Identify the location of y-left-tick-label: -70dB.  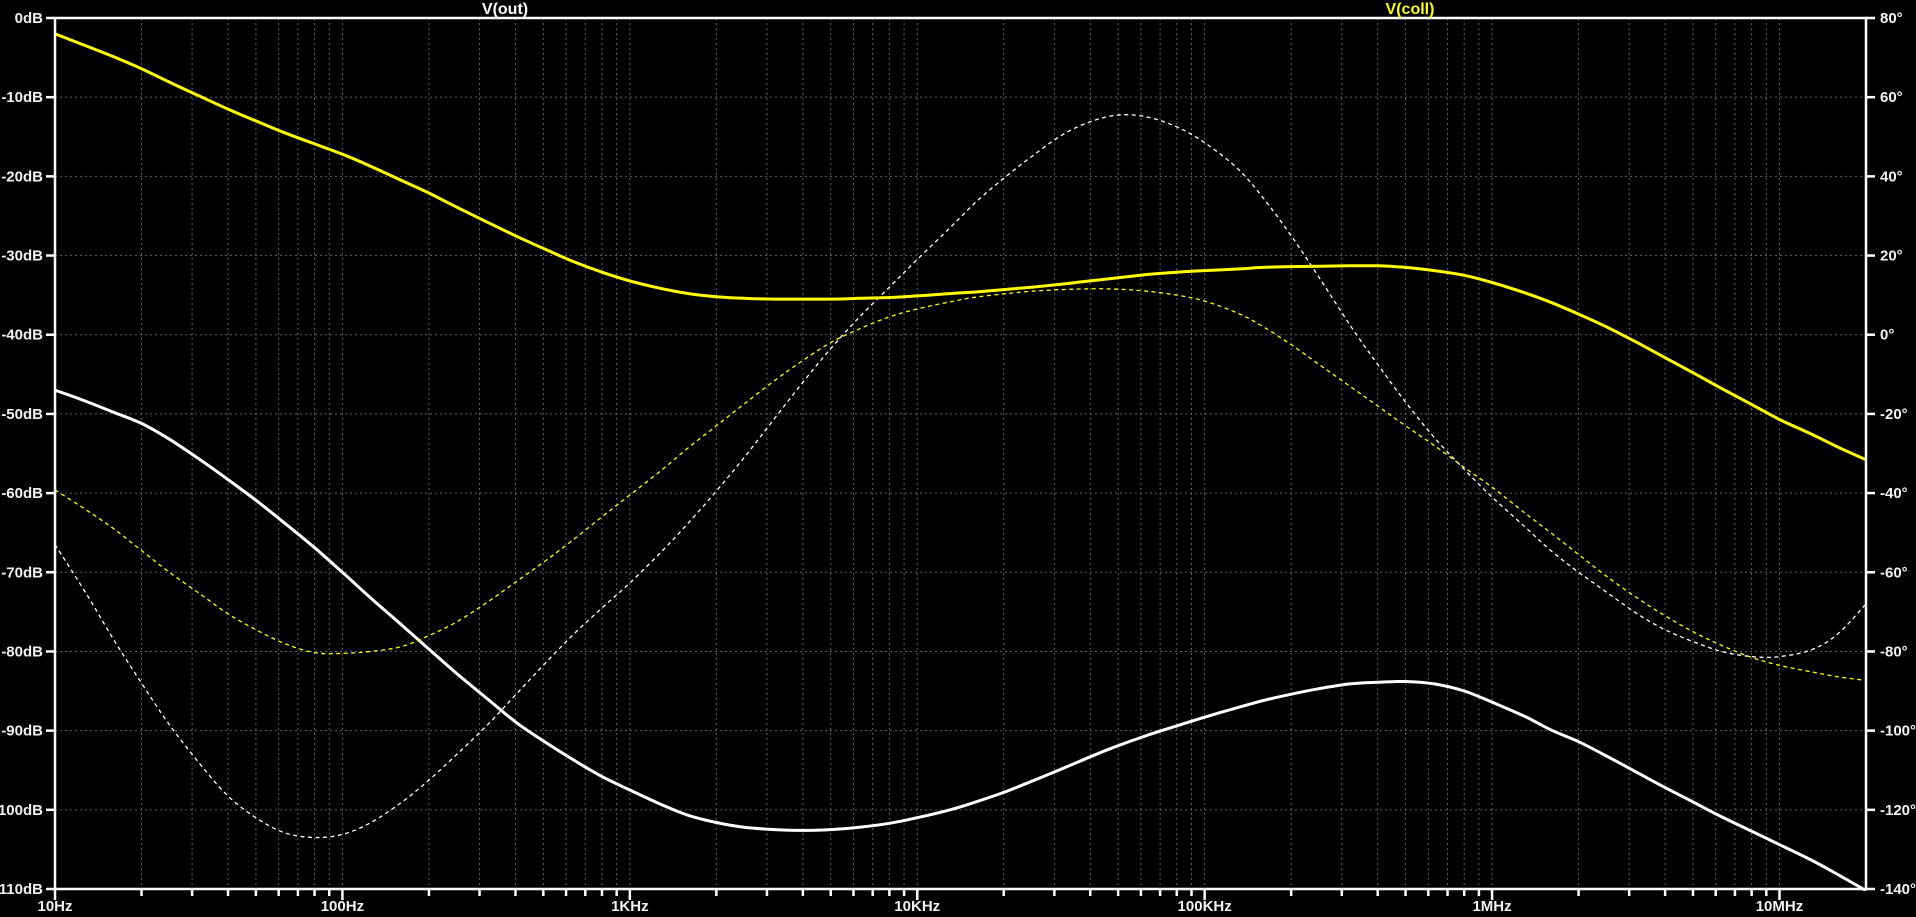
(22, 572).